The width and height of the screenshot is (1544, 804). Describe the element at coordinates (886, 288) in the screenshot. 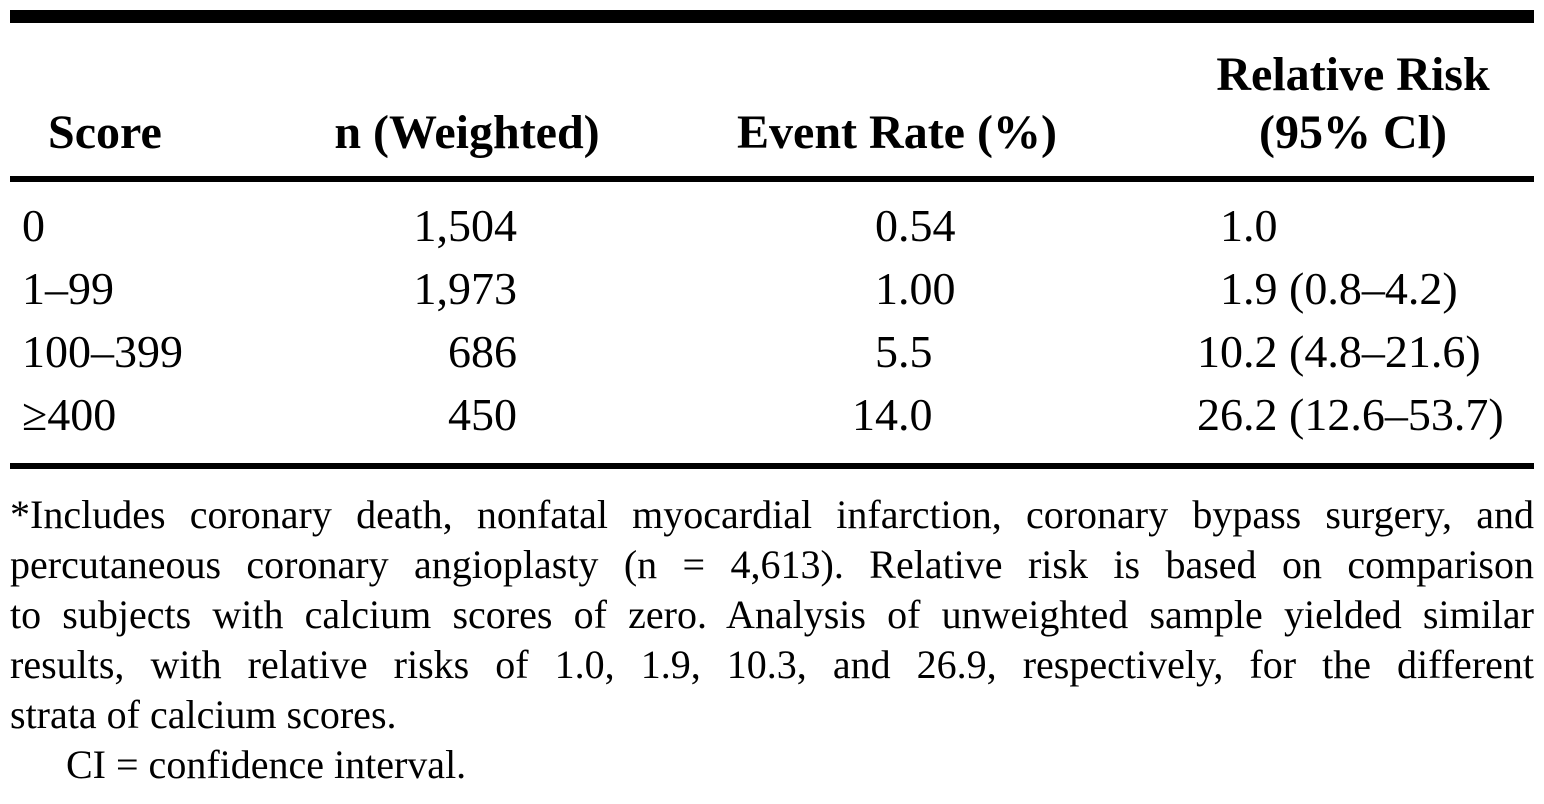

I see `cell-event-rate-int: 1` at that location.